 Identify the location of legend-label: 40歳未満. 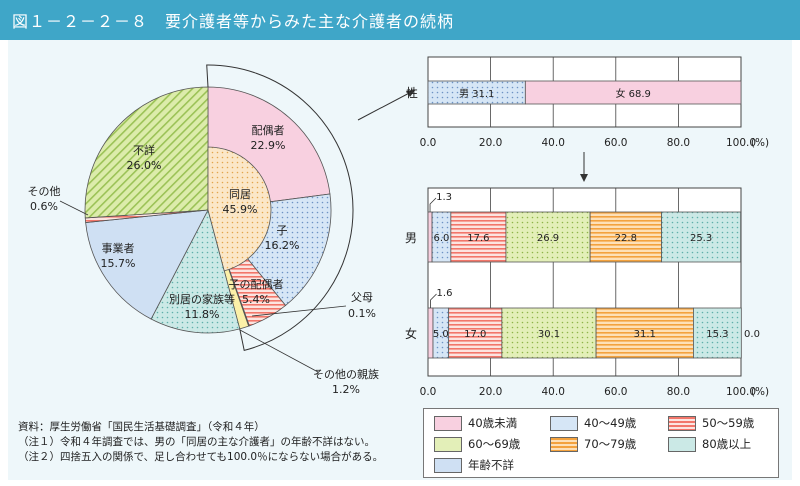
(493, 423).